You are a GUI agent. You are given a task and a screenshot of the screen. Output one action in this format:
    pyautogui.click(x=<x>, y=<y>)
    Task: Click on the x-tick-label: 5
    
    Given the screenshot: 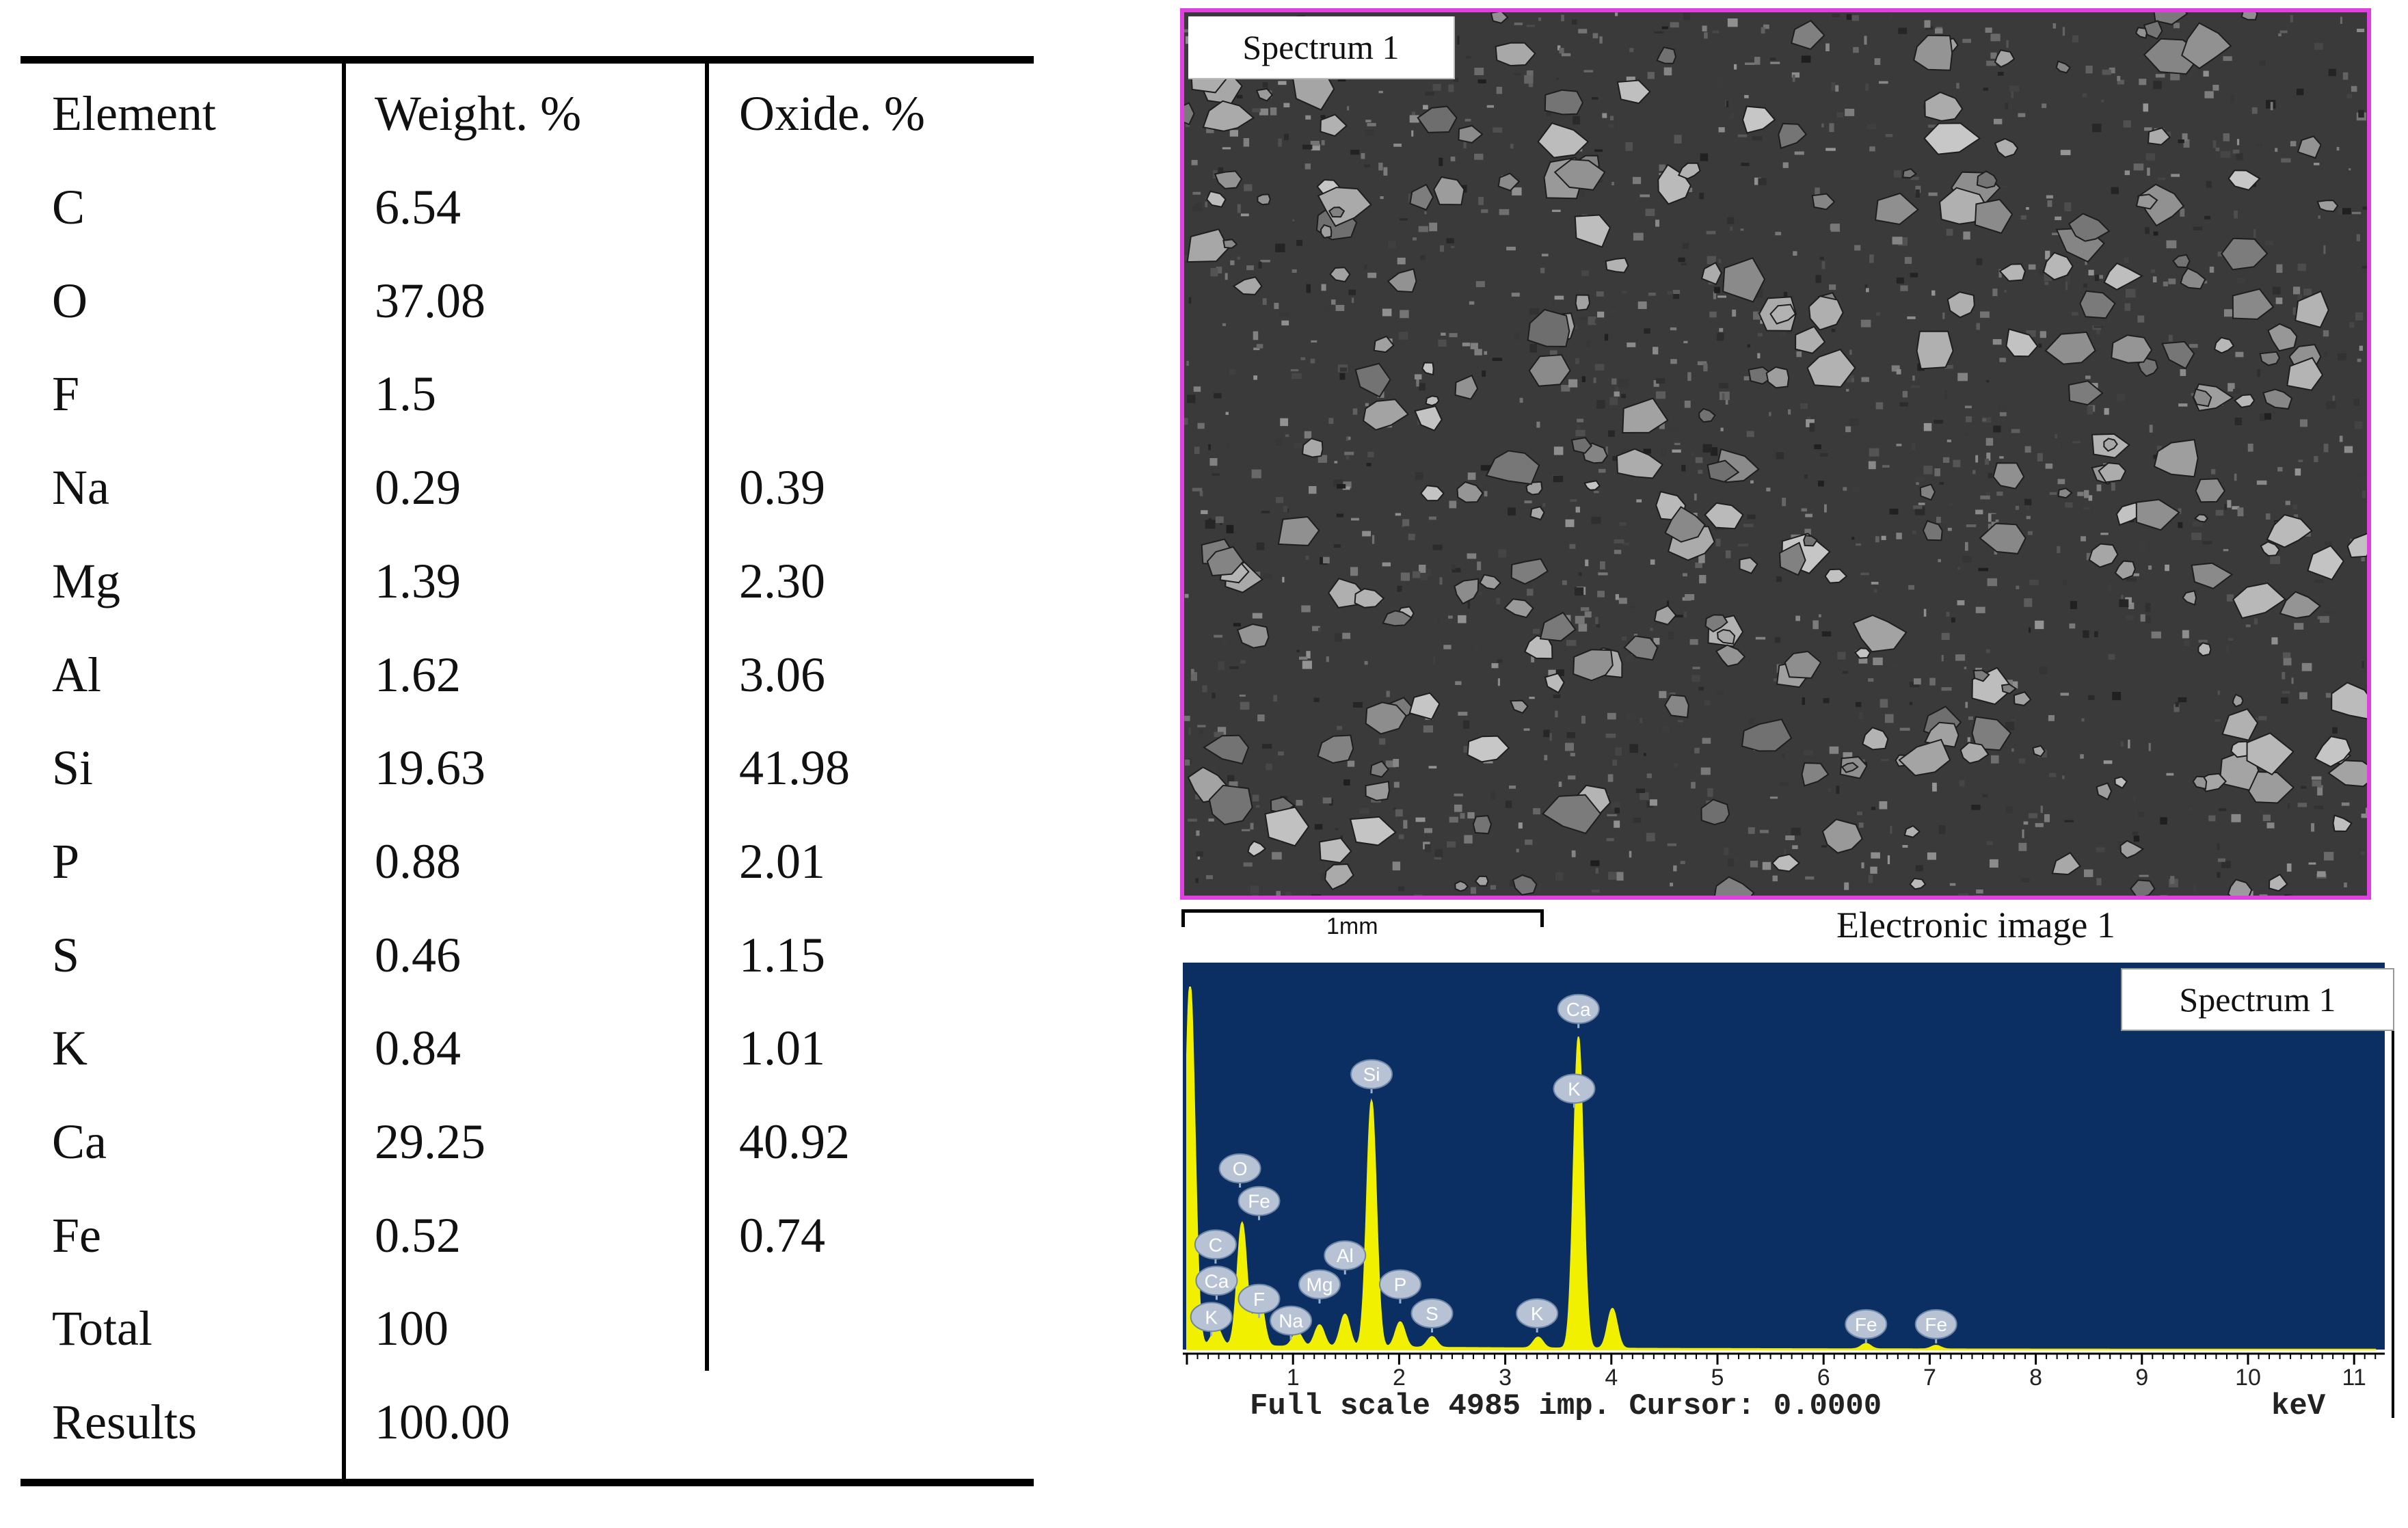 What is the action you would take?
    pyautogui.click(x=1717, y=1378)
    